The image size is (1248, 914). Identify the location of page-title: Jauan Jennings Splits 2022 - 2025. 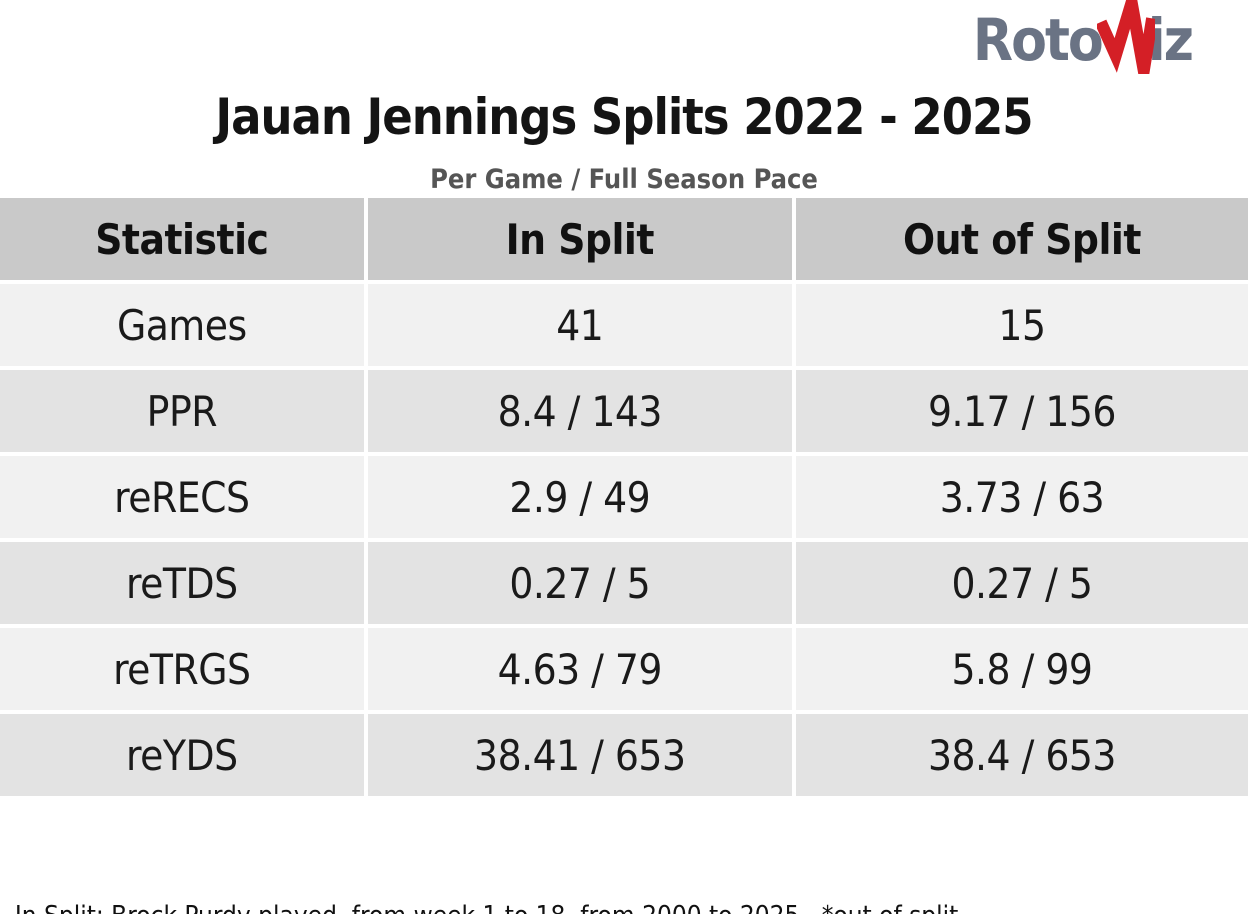
(624, 117).